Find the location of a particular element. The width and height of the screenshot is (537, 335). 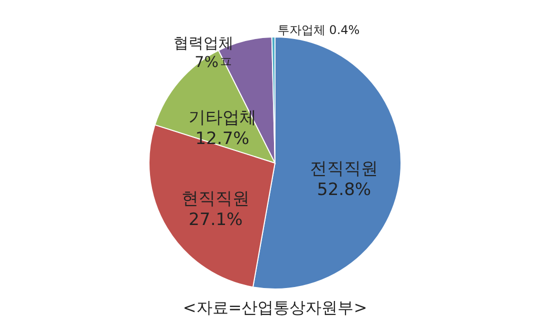

slice-label: 협력업체 is located at coordinates (203, 43).